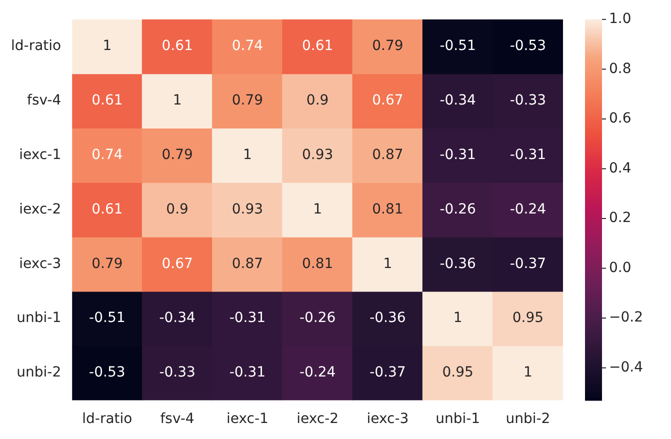 The width and height of the screenshot is (671, 439). What do you see at coordinates (317, 419) in the screenshot?
I see `x-tick-label: iexc-2` at bounding box center [317, 419].